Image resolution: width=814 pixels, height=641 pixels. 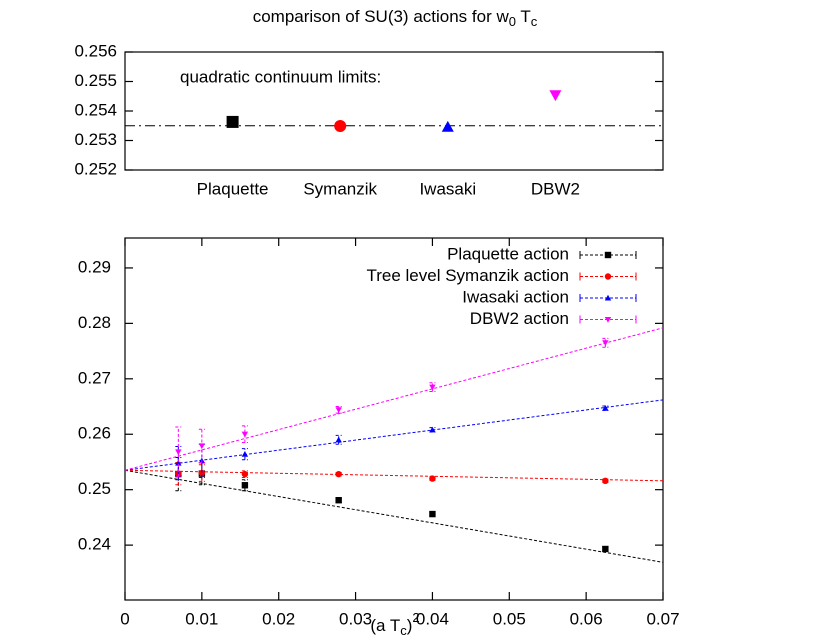 I want to click on xlabel-part: ), so click(x=410, y=625).